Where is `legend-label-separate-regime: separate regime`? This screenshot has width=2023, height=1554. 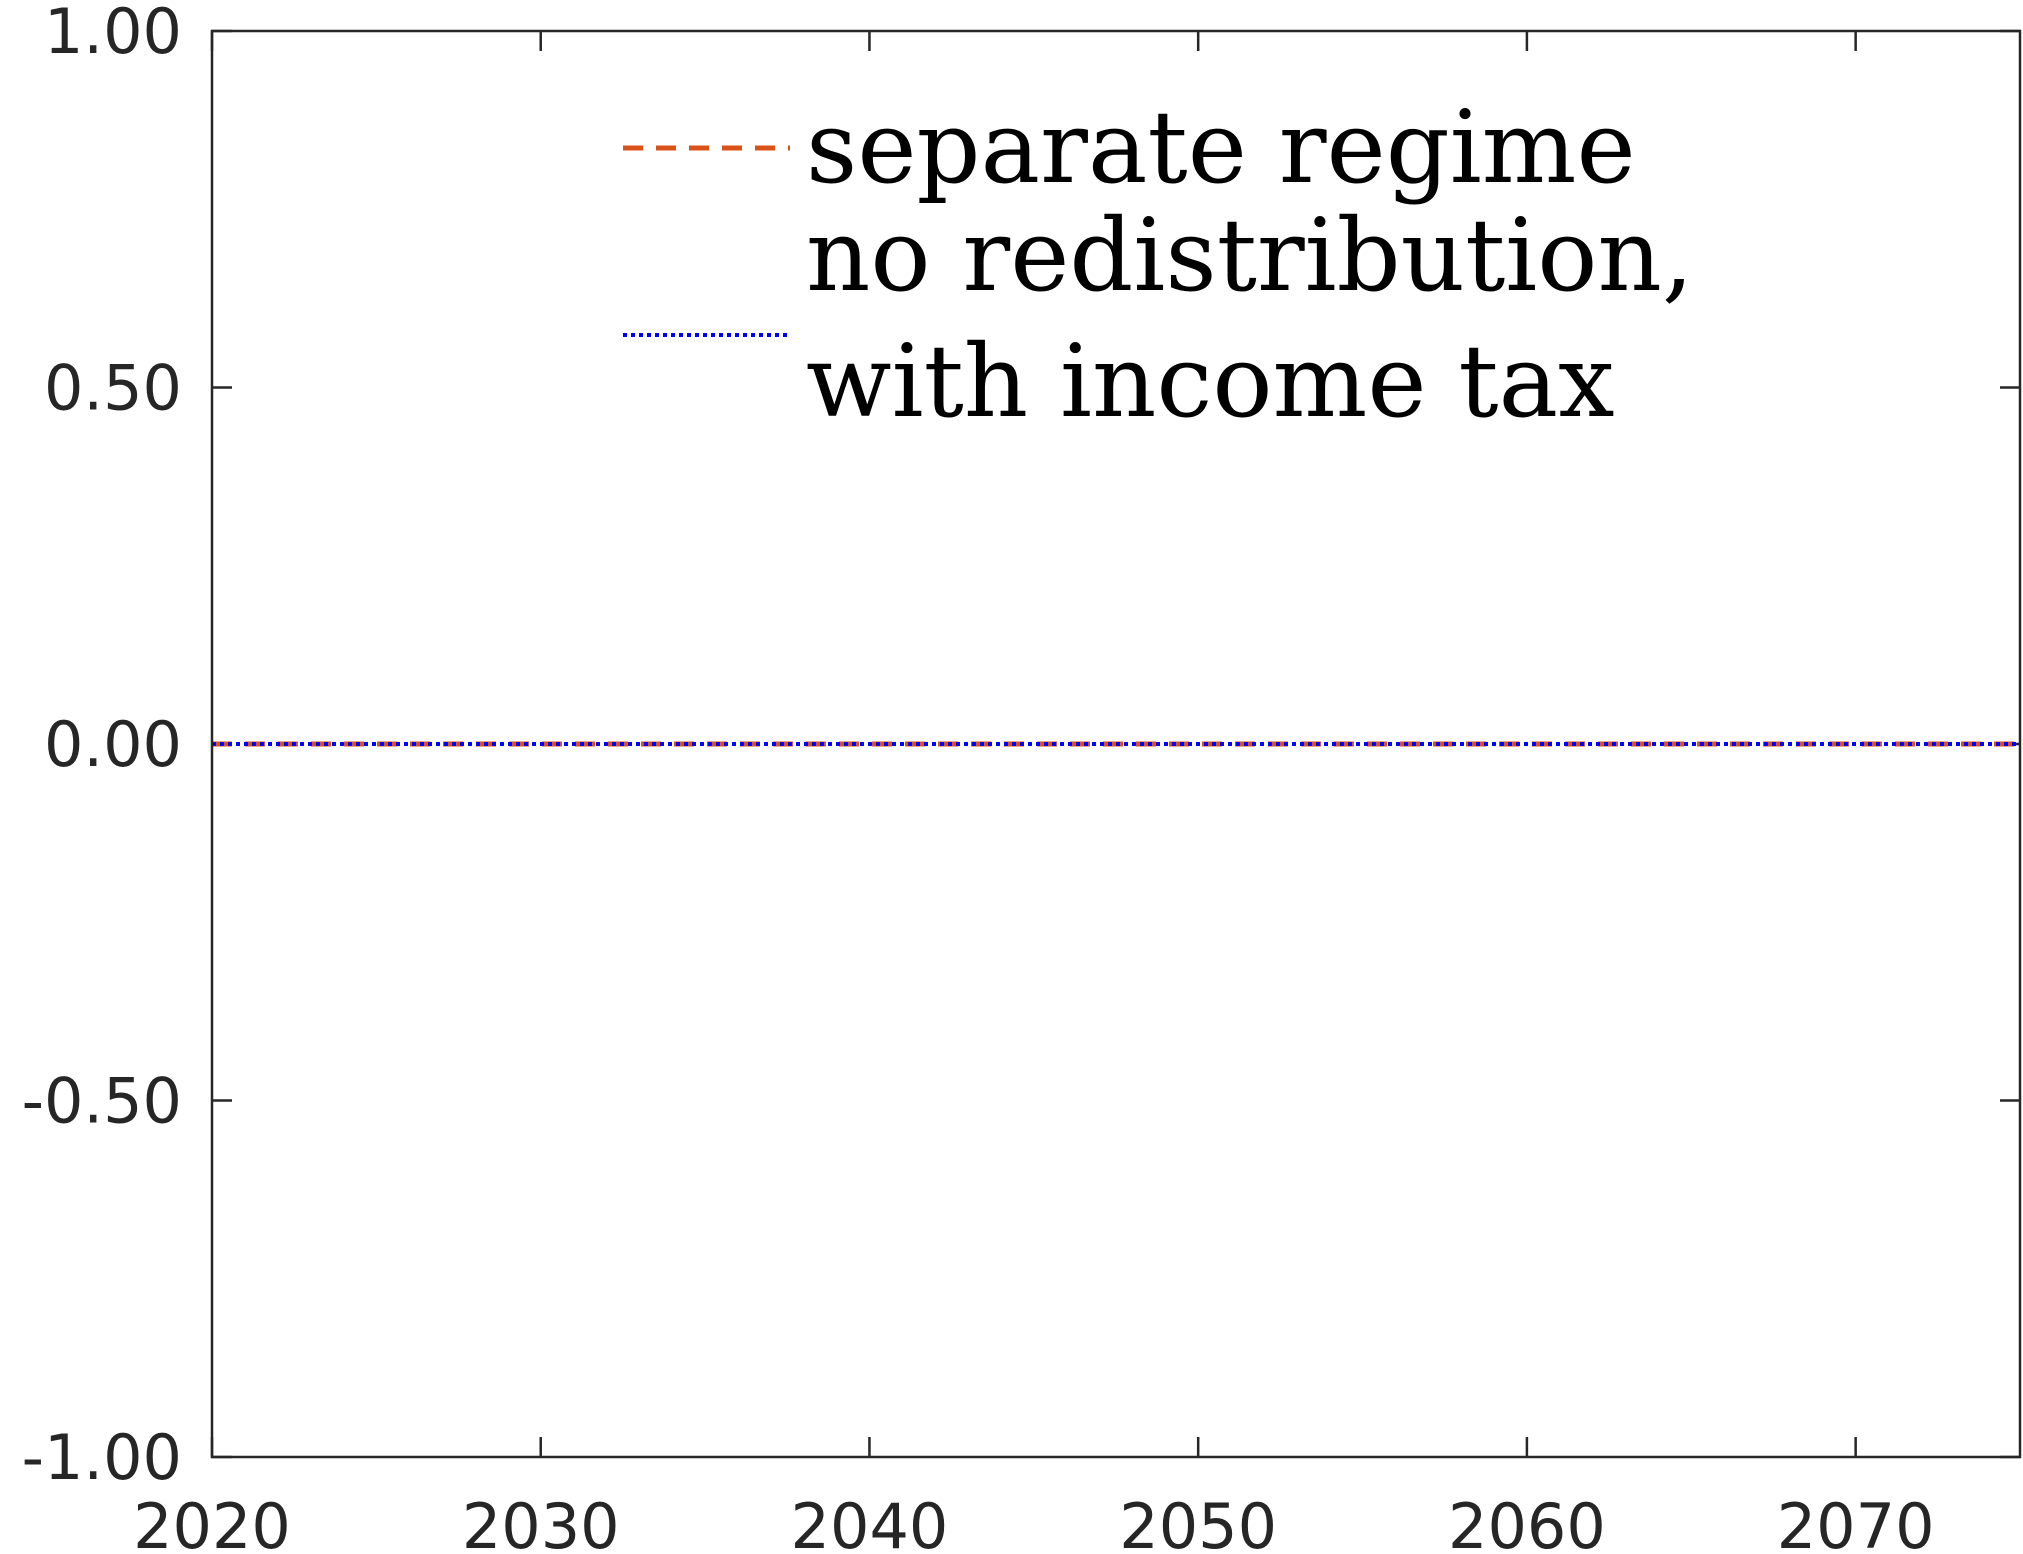
legend-label-separate-regime: separate regime is located at coordinates (1221, 147).